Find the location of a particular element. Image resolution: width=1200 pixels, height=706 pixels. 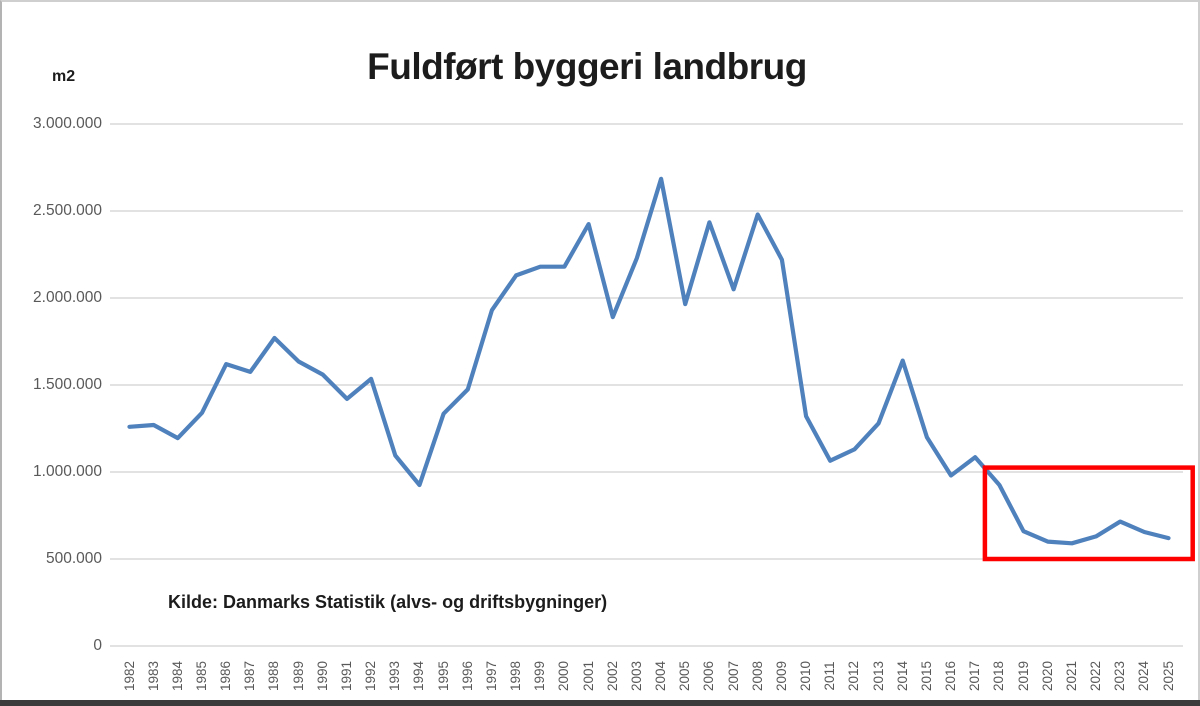

x-tick-label: 2015 is located at coordinates (926, 676).